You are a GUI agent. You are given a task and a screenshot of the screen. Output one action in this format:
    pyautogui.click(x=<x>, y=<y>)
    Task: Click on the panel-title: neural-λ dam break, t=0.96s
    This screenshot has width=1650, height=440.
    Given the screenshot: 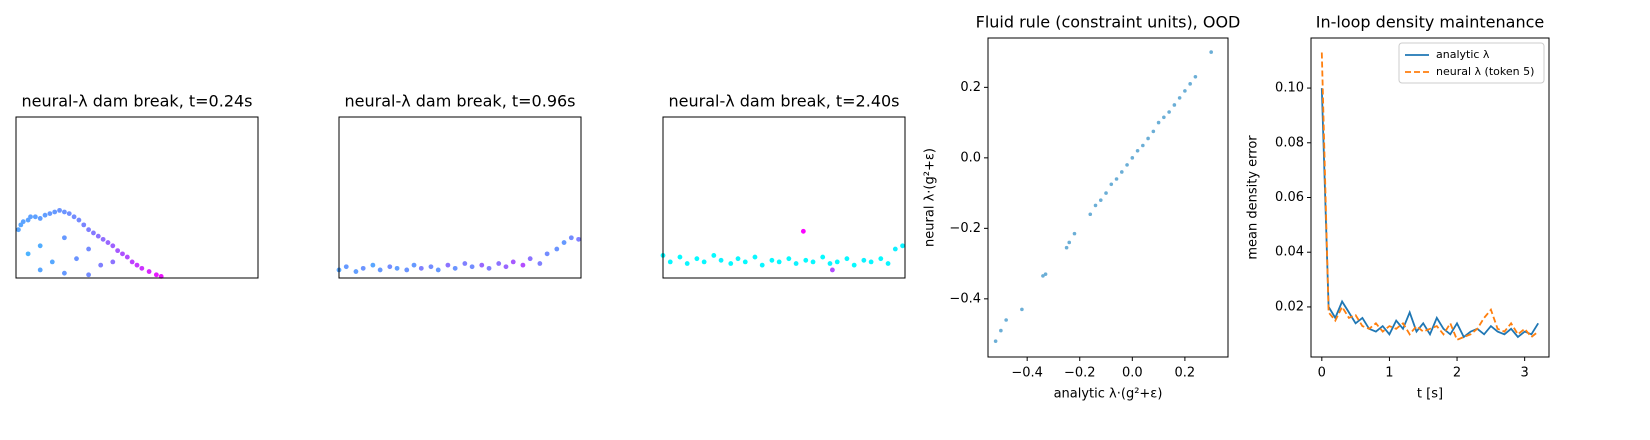 What is the action you would take?
    pyautogui.click(x=459, y=101)
    